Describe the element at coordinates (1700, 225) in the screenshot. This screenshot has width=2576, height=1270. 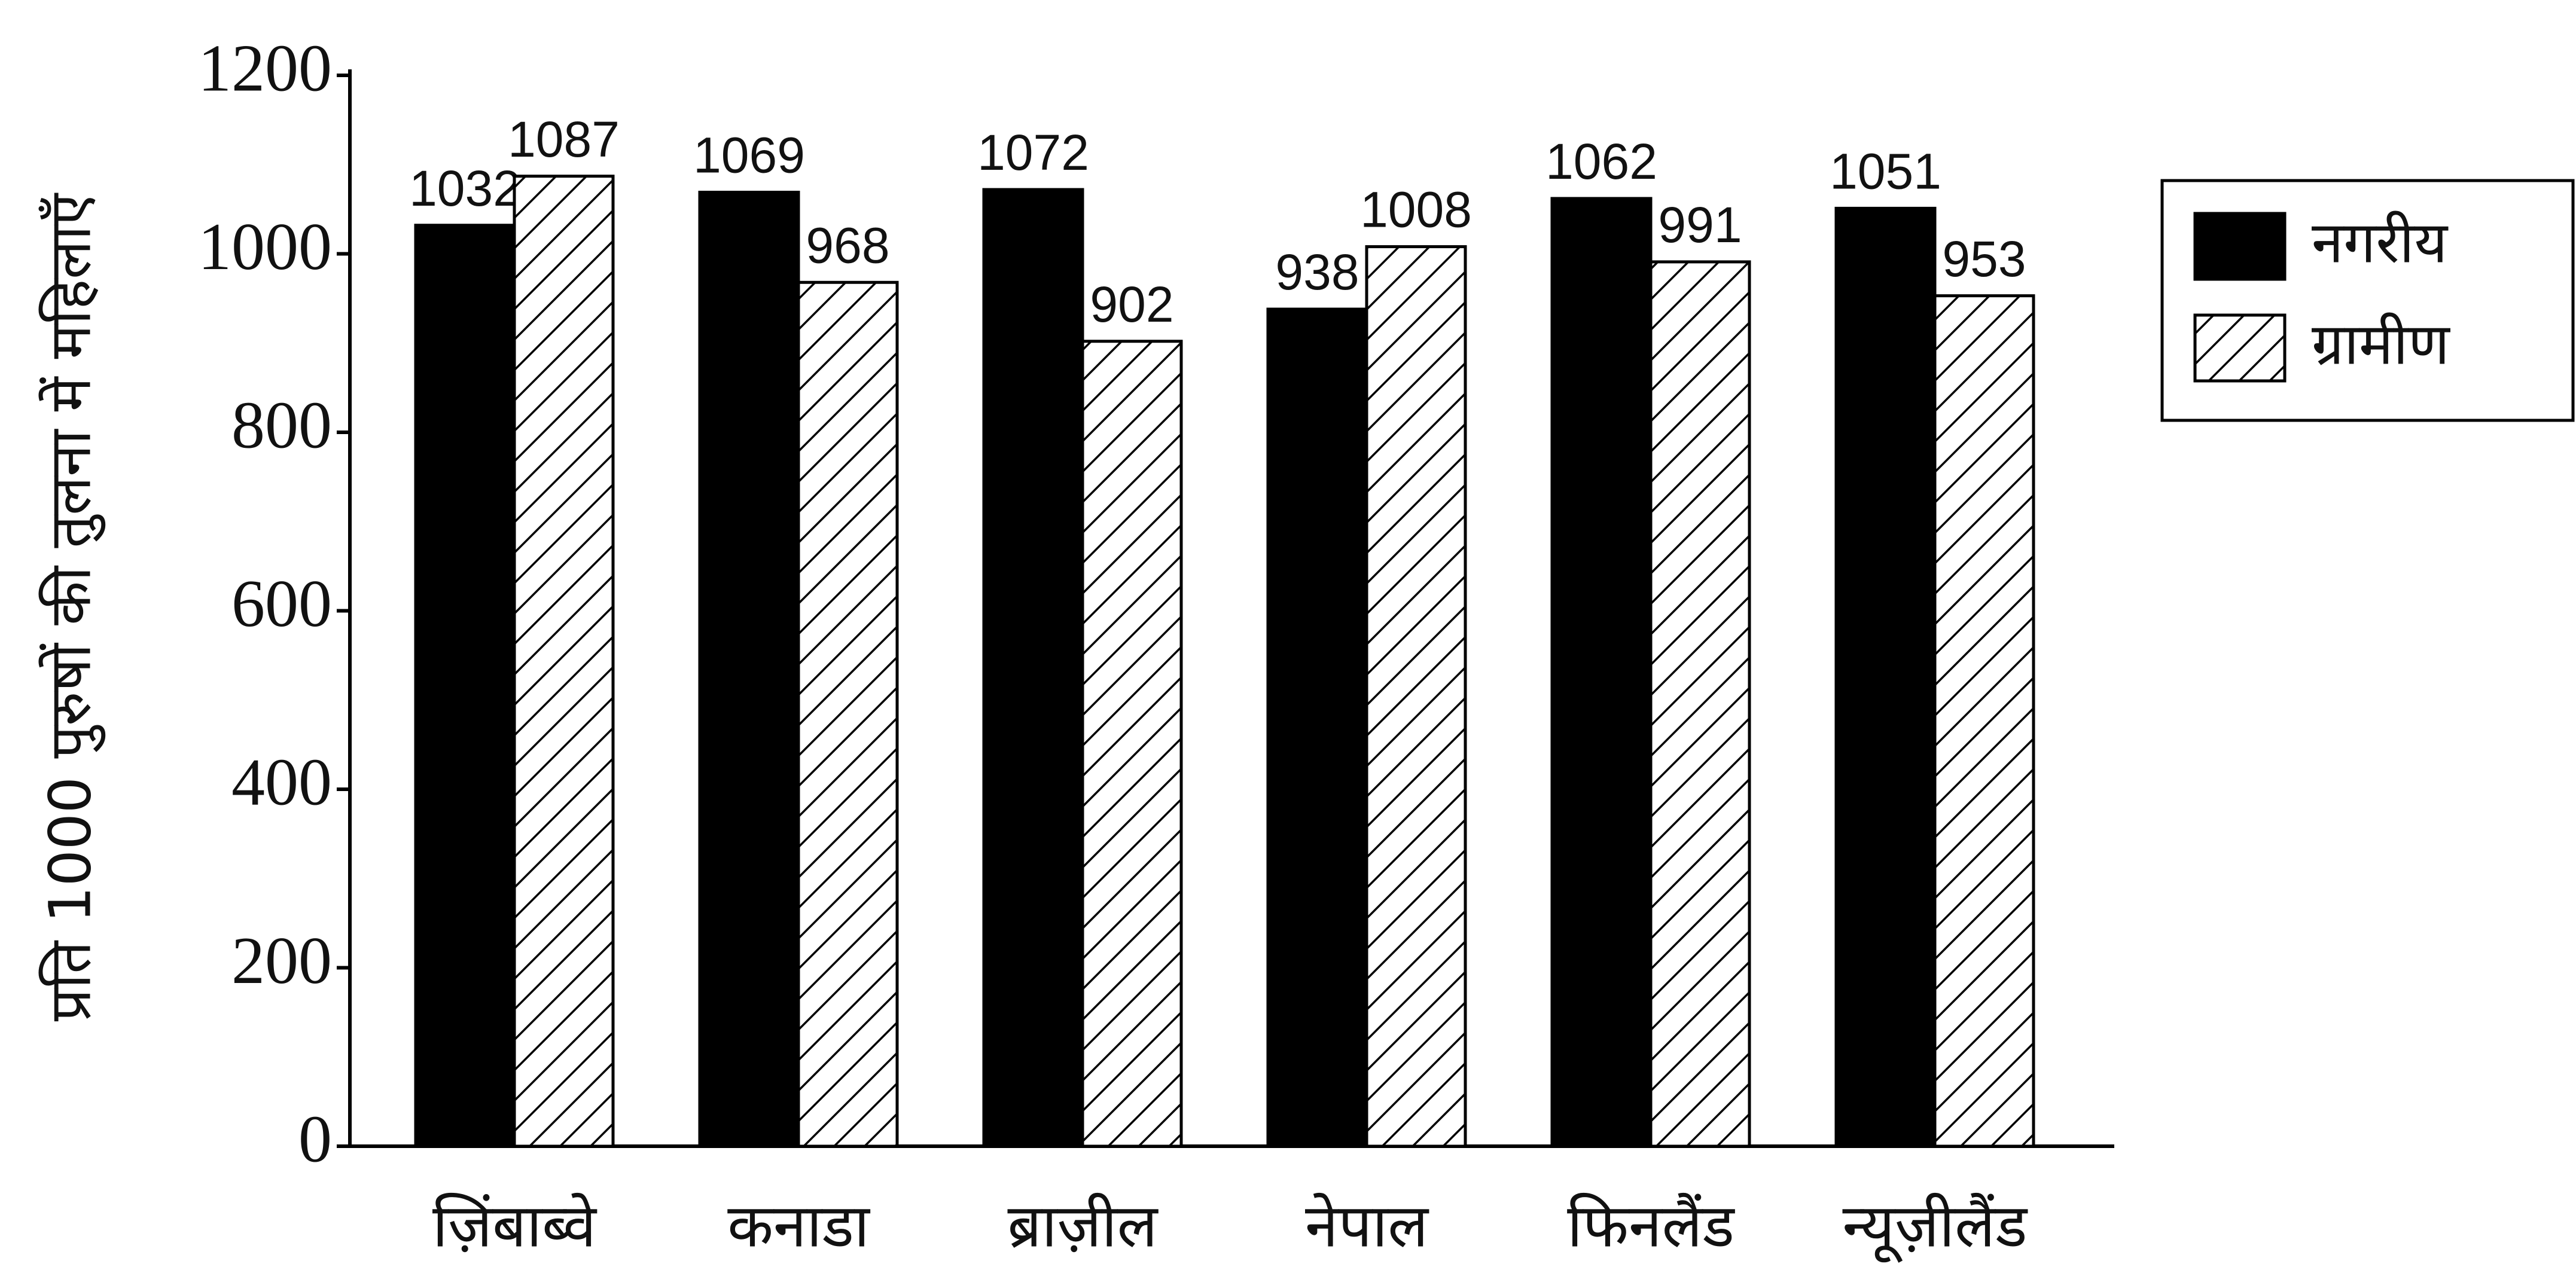
I see `data-label: 991` at that location.